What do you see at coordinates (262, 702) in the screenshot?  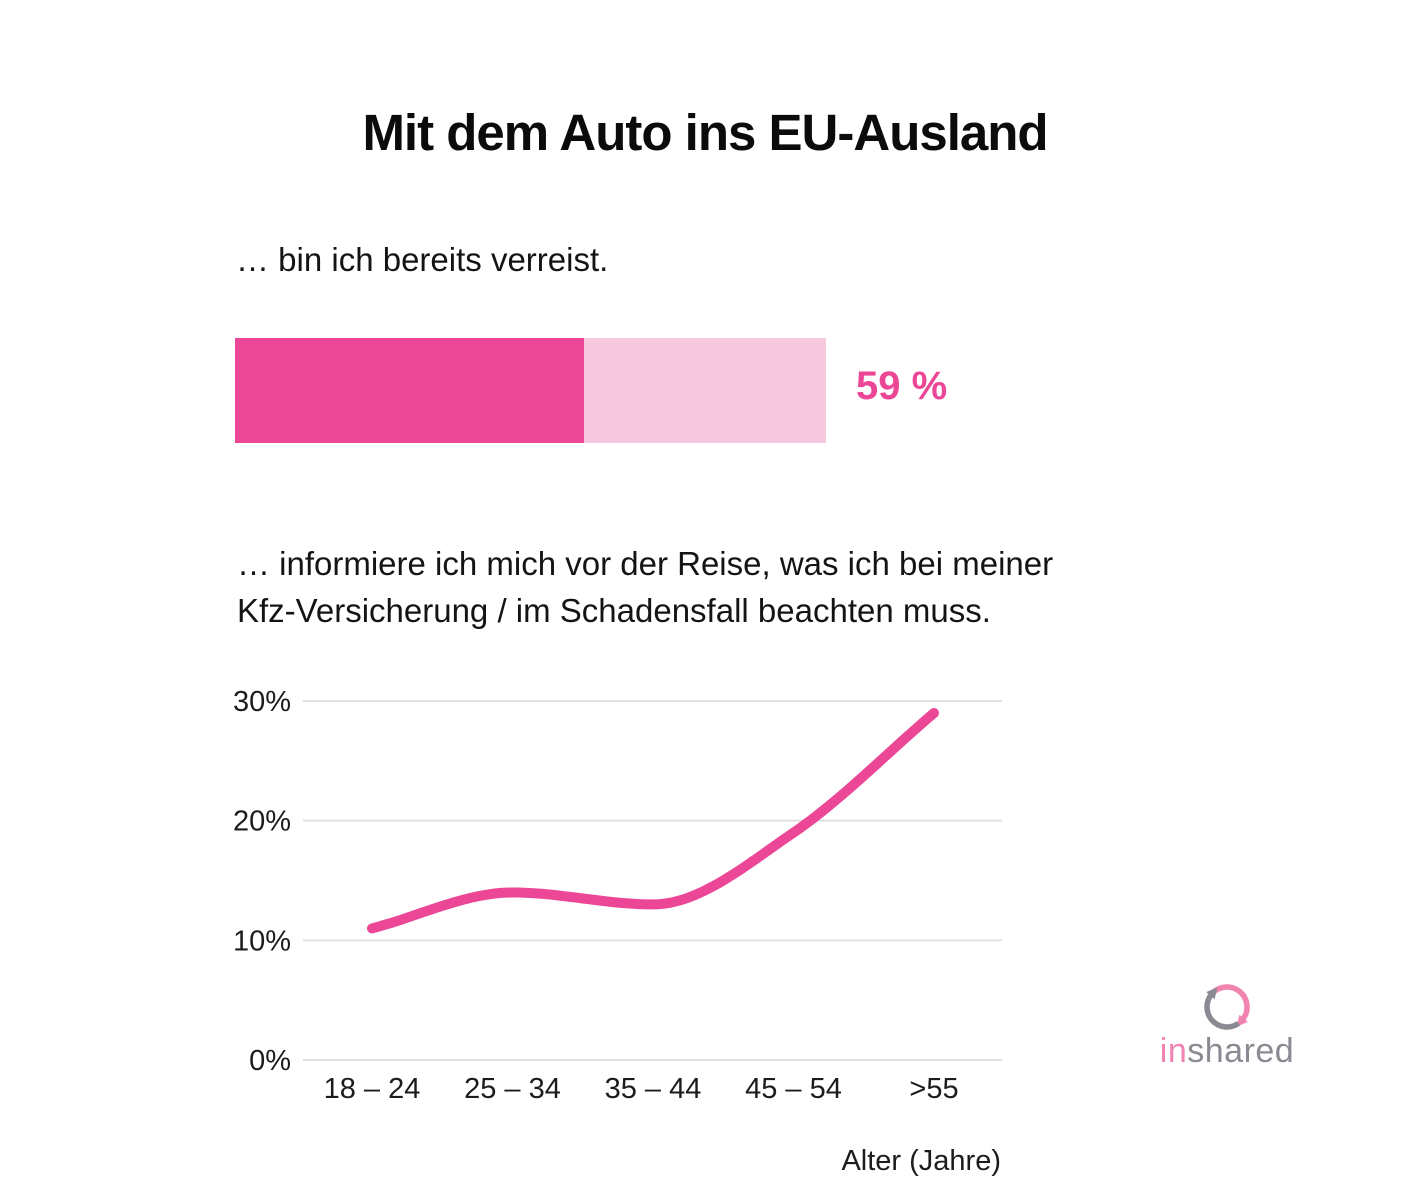 I see `y-tick-label: 30%` at bounding box center [262, 702].